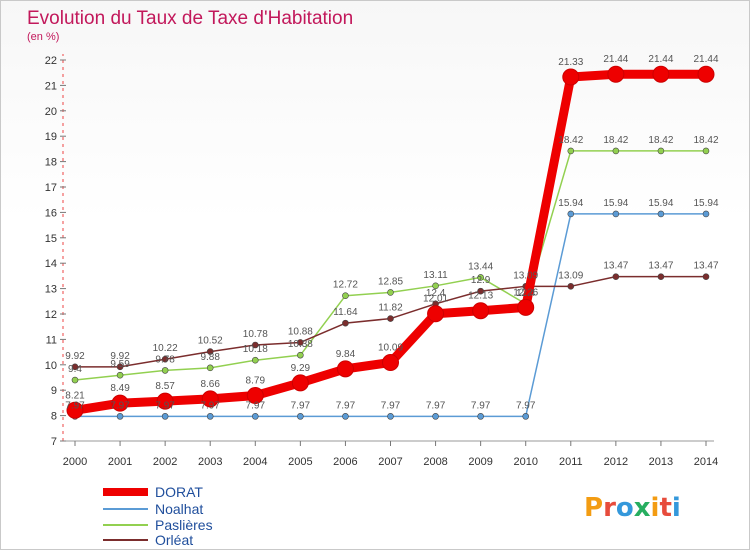 This screenshot has width=750, height=550. What do you see at coordinates (51, 137) in the screenshot?
I see `y-tick-label: 19` at bounding box center [51, 137].